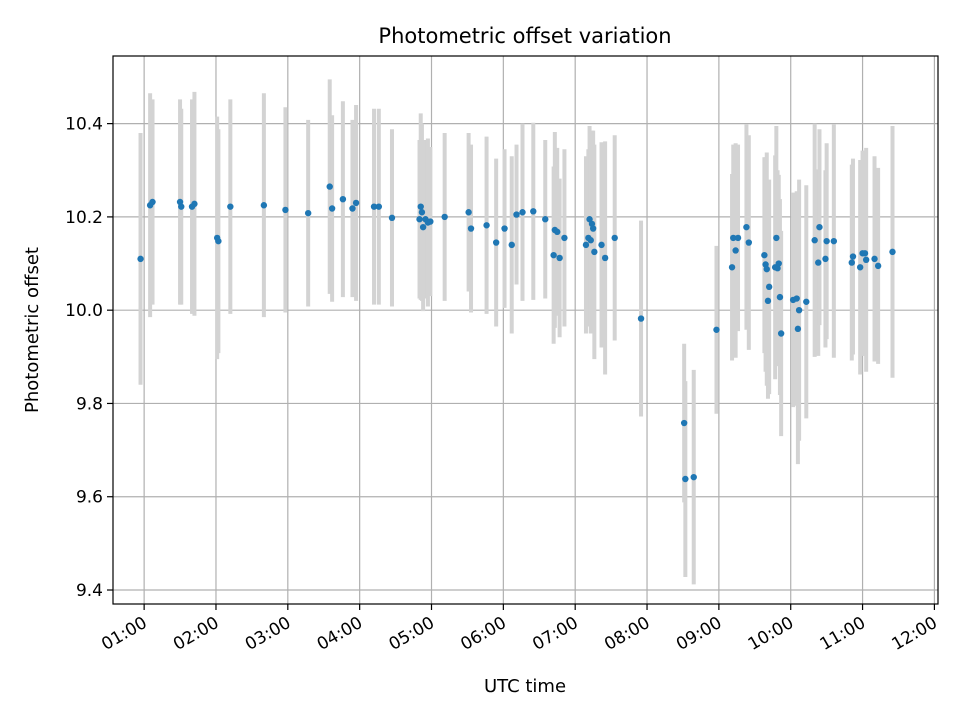 This screenshot has height=724, width=960. Describe the element at coordinates (89, 591) in the screenshot. I see `y-tick-label: 9.4` at that location.